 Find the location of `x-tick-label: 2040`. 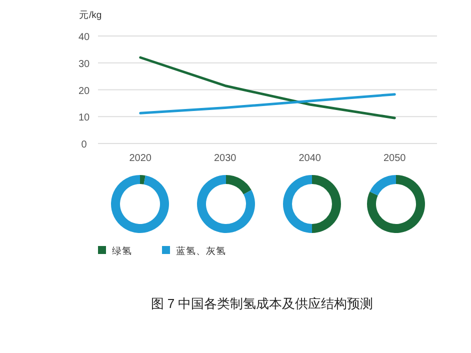

x-tick-label: 2040 is located at coordinates (310, 158).